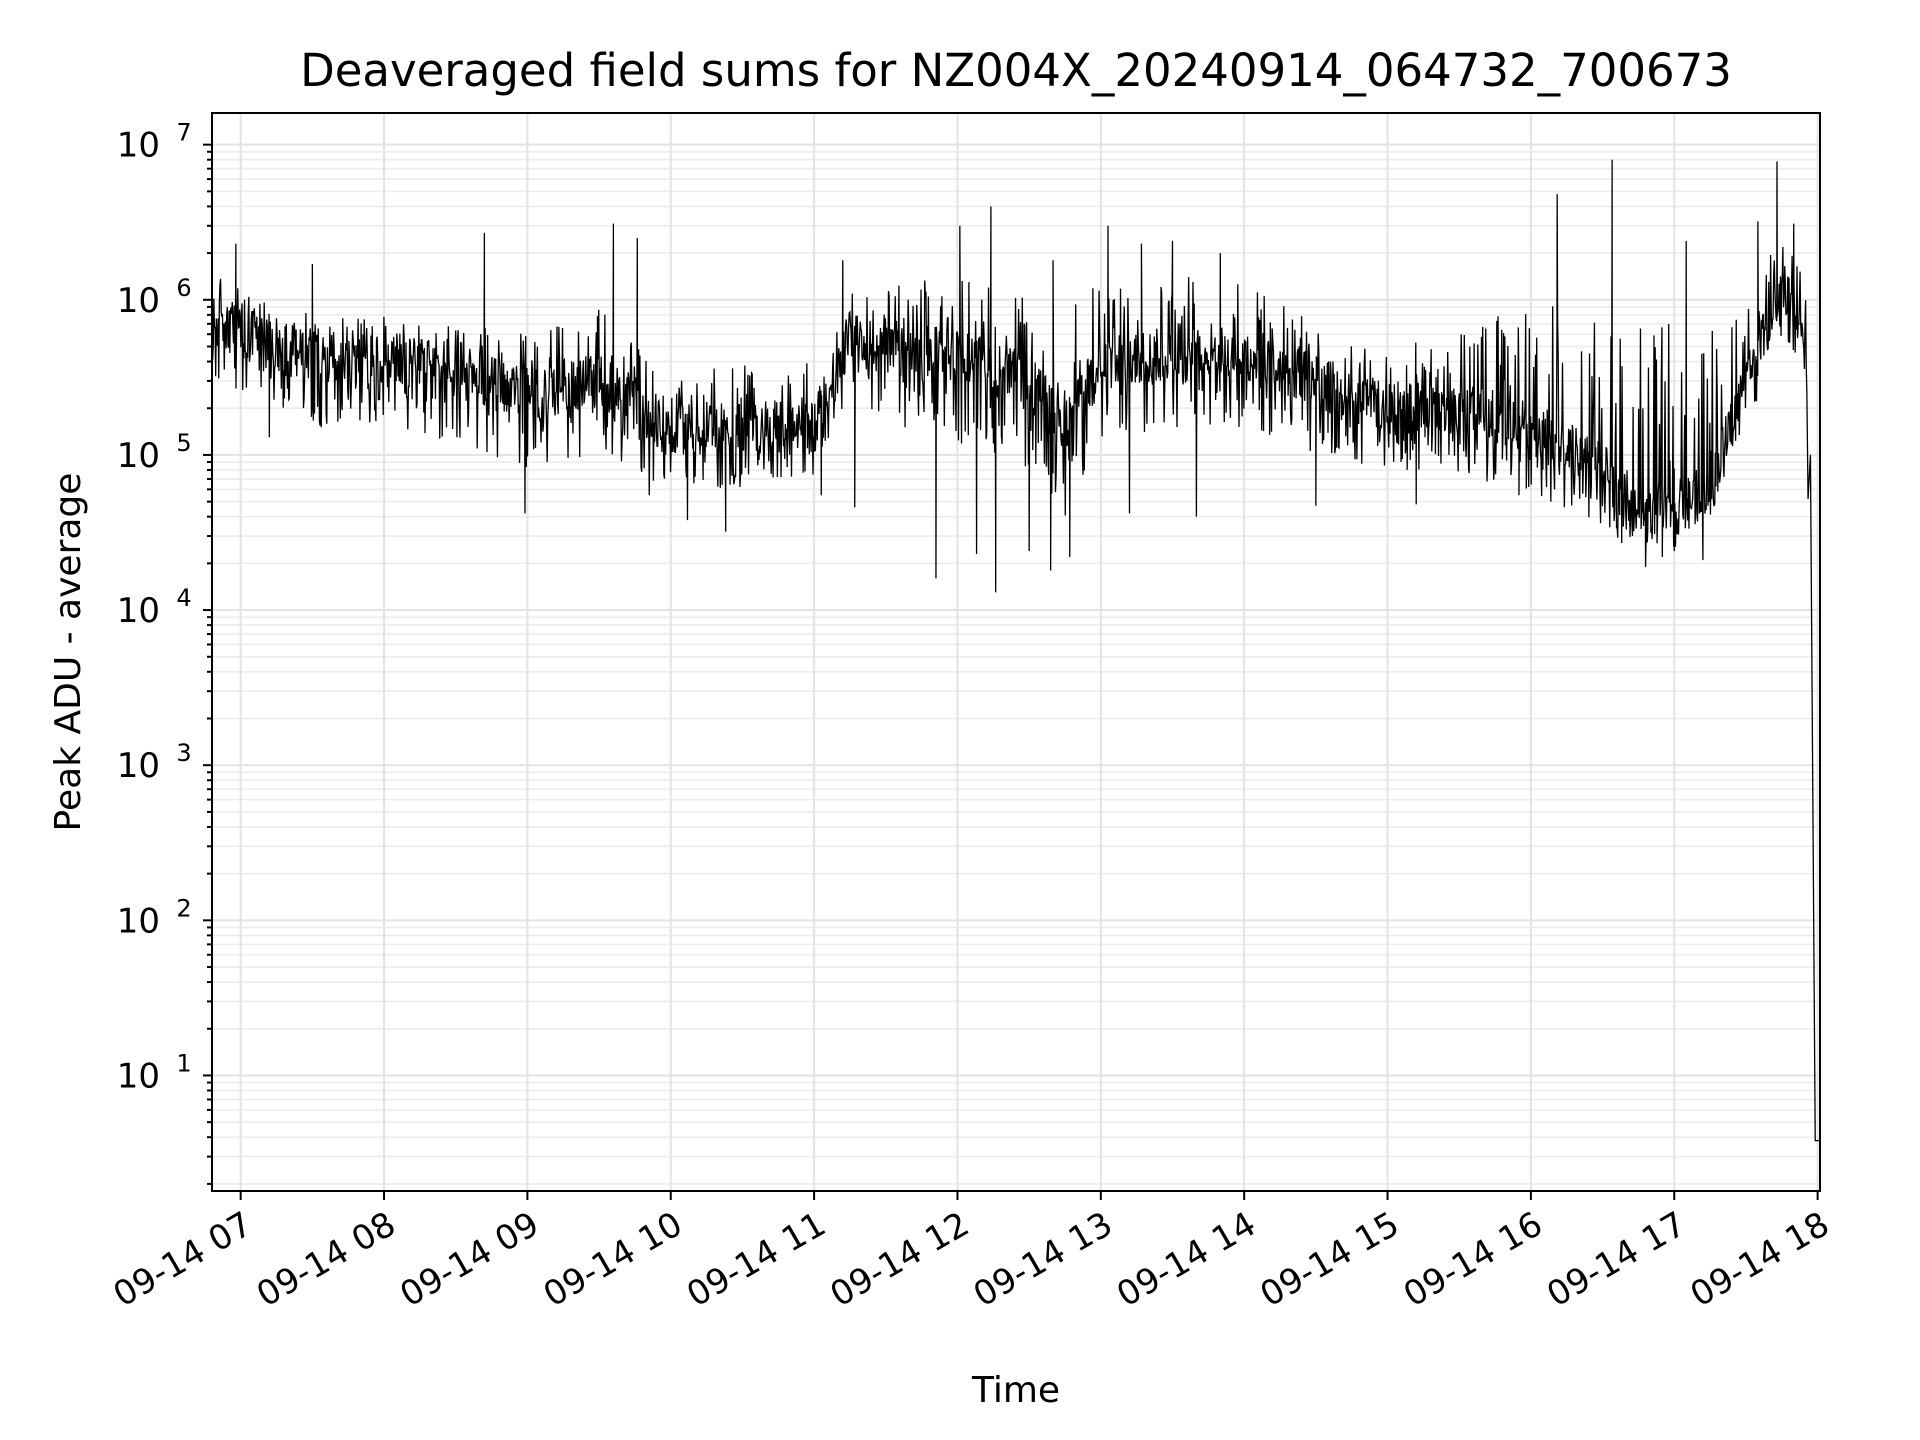  I want to click on y-tick-exponent: 1, so click(183, 1063).